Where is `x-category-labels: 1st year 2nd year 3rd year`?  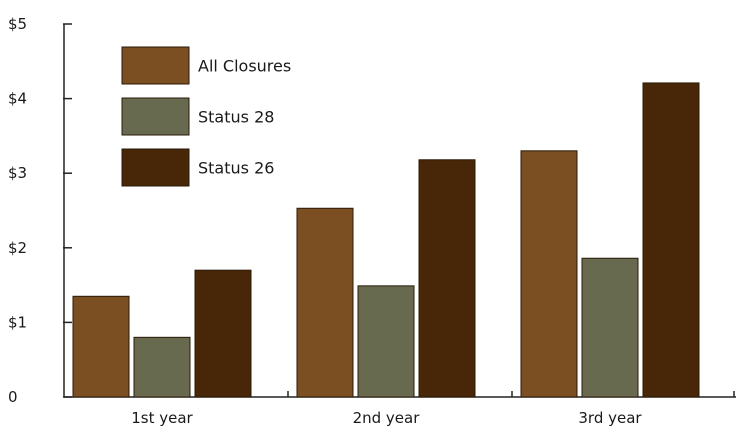 x-category-labels: 1st year 2nd year 3rd year is located at coordinates (386, 418).